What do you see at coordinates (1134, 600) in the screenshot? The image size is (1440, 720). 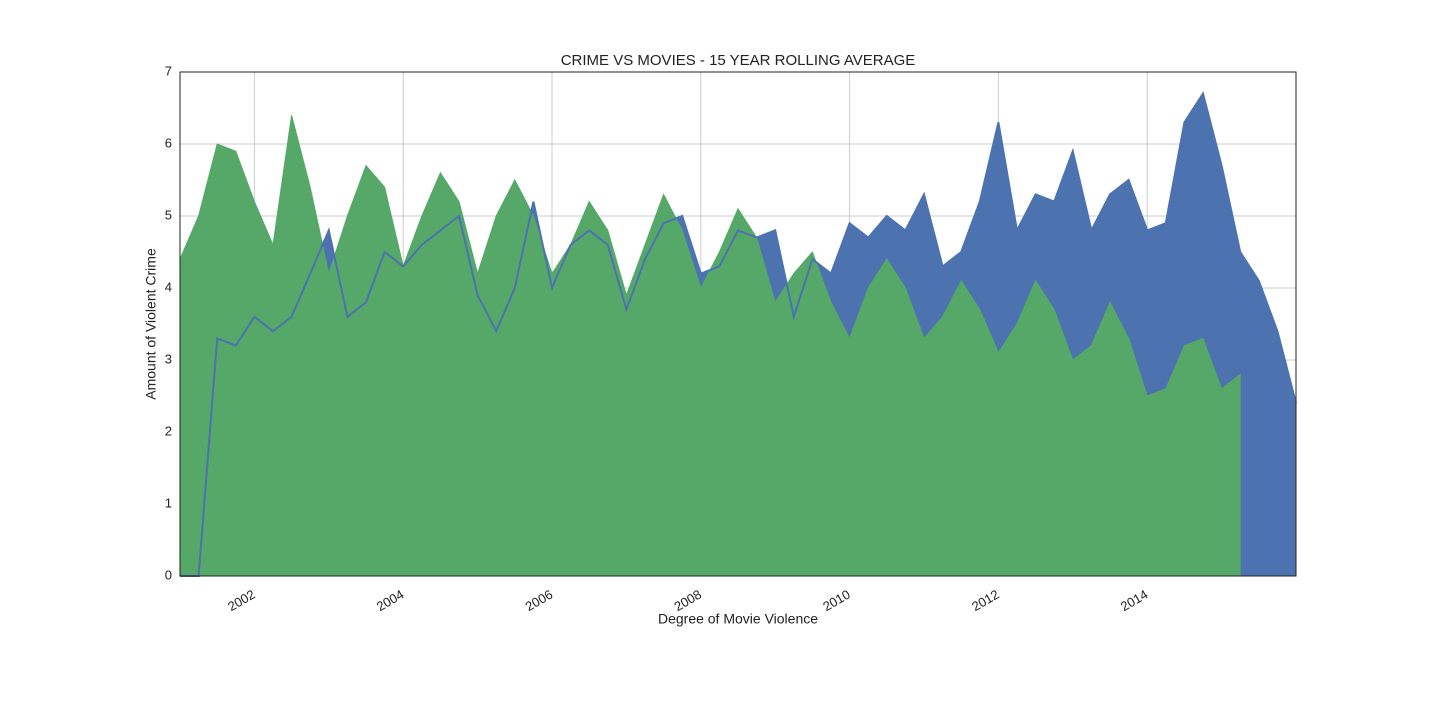 I see `x-tick-label: 2014` at bounding box center [1134, 600].